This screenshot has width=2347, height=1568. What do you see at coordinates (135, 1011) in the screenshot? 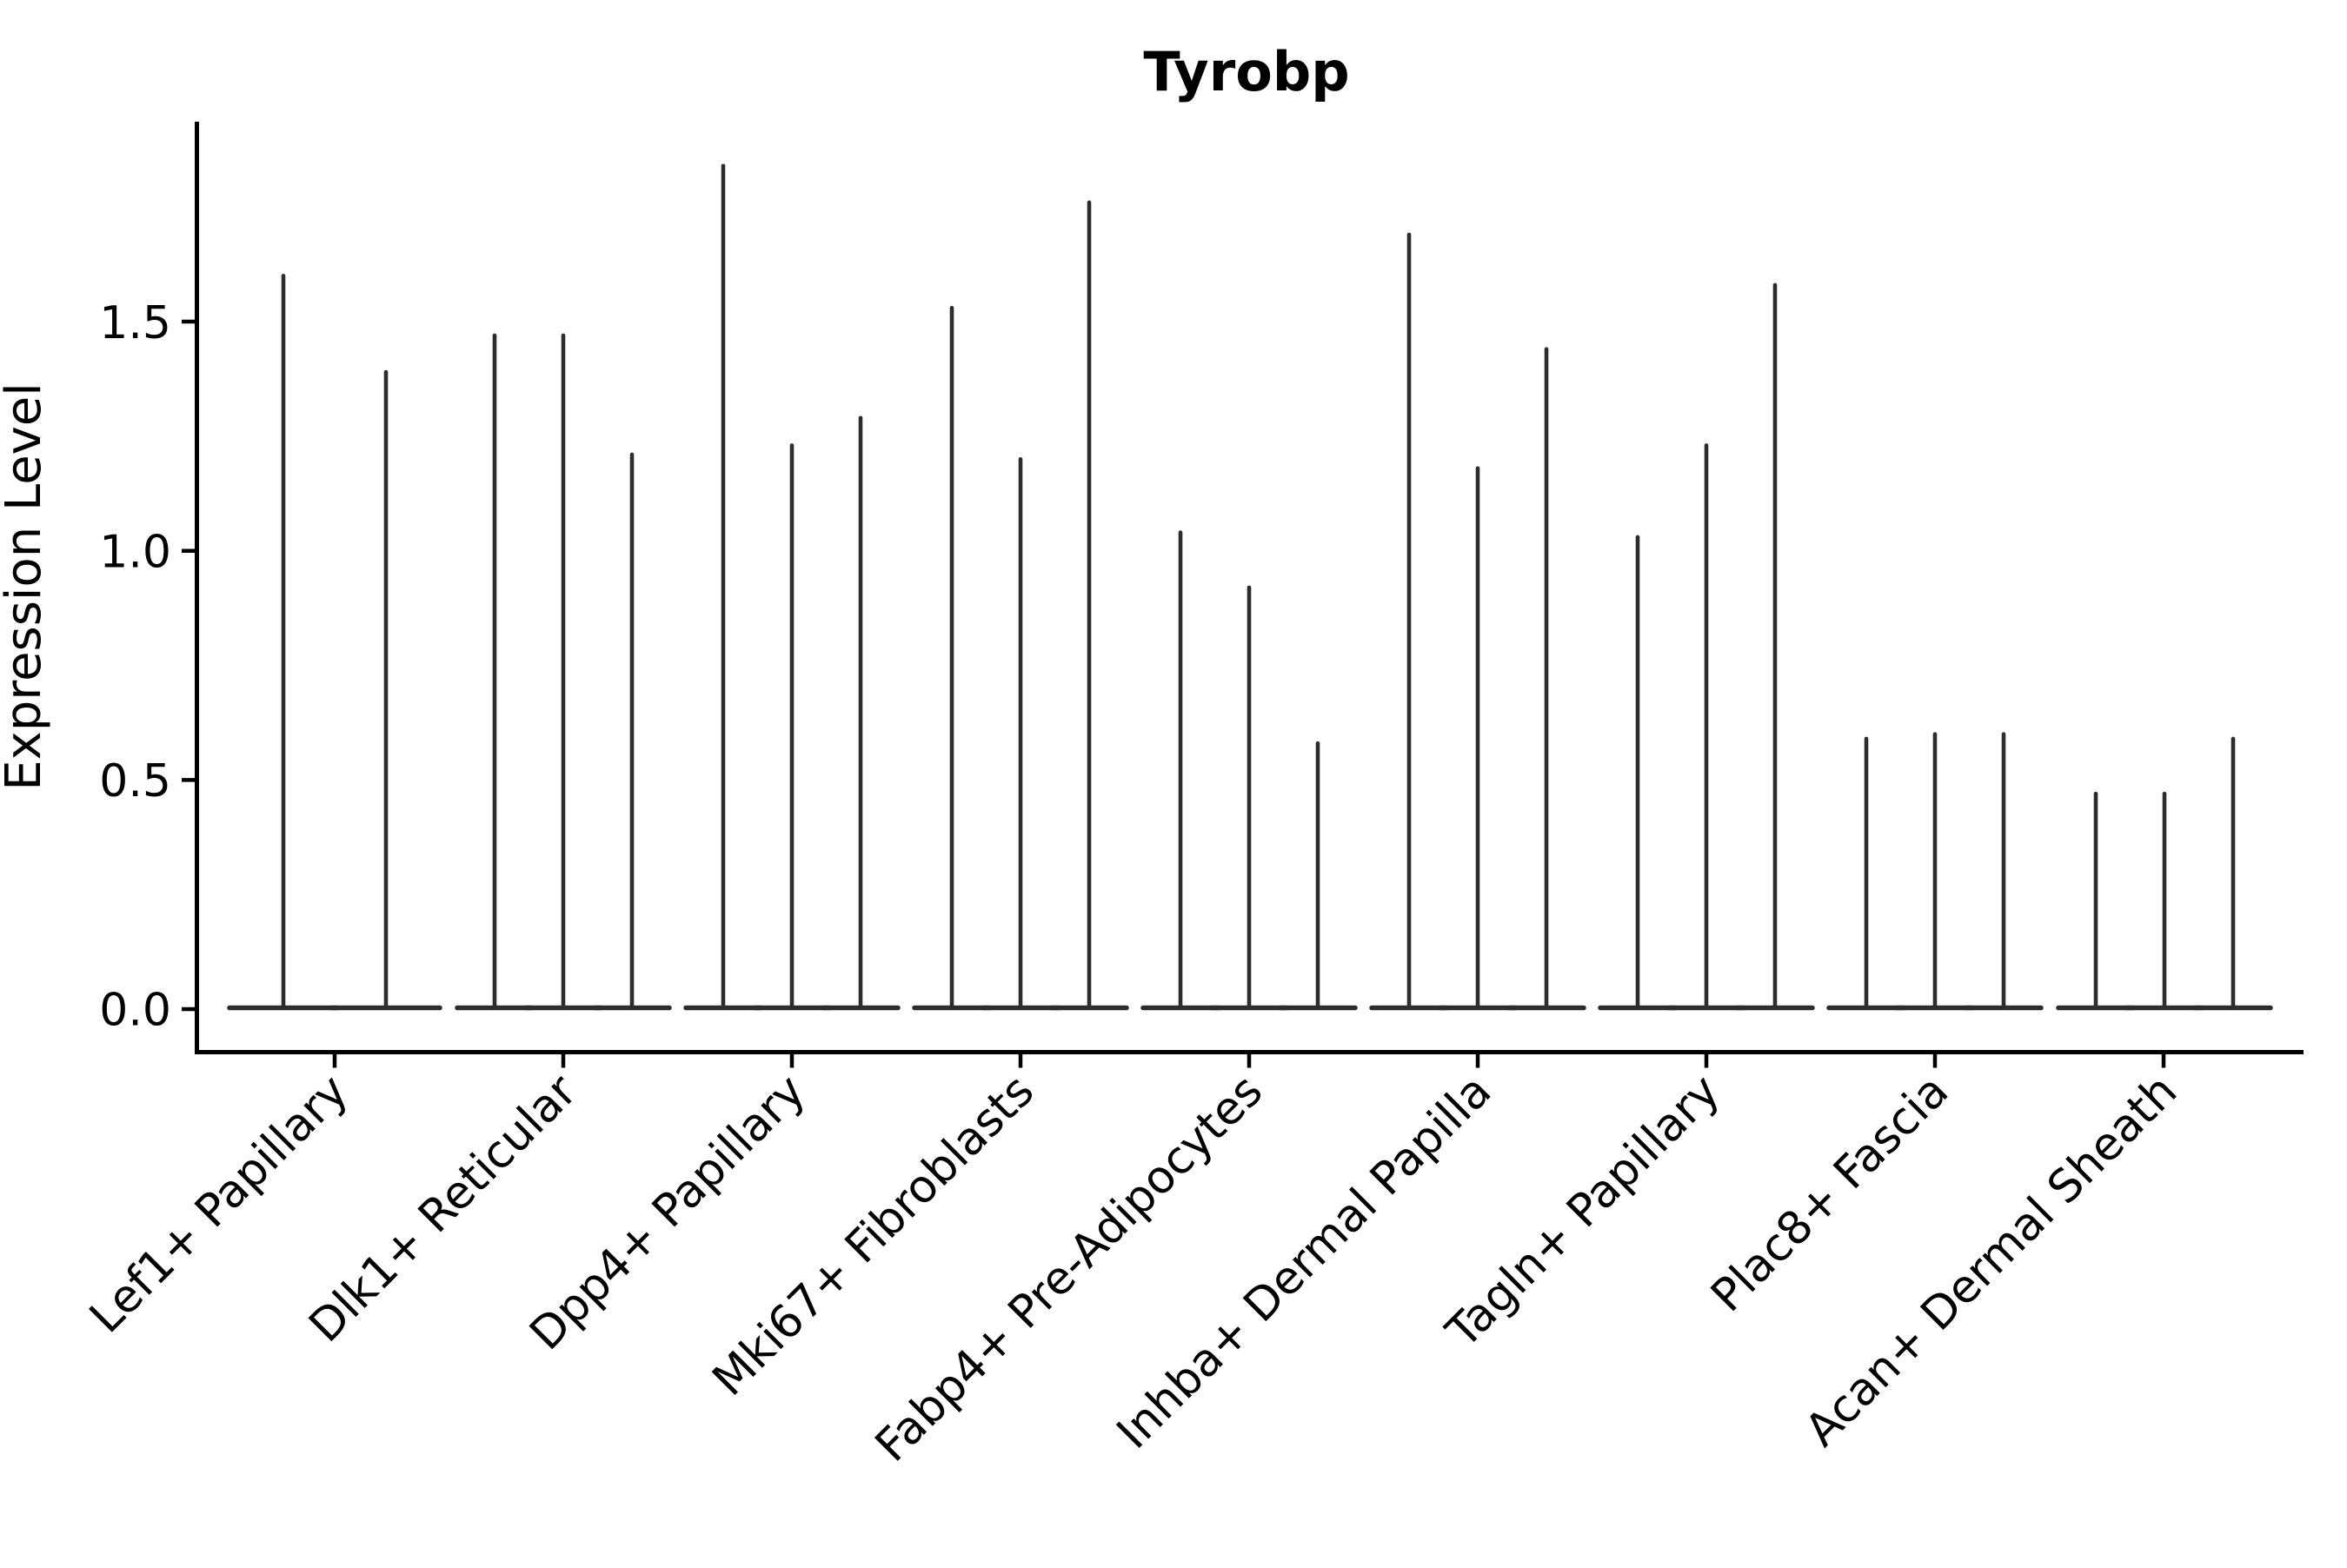
I see `y-tick-label: 0.0` at bounding box center [135, 1011].